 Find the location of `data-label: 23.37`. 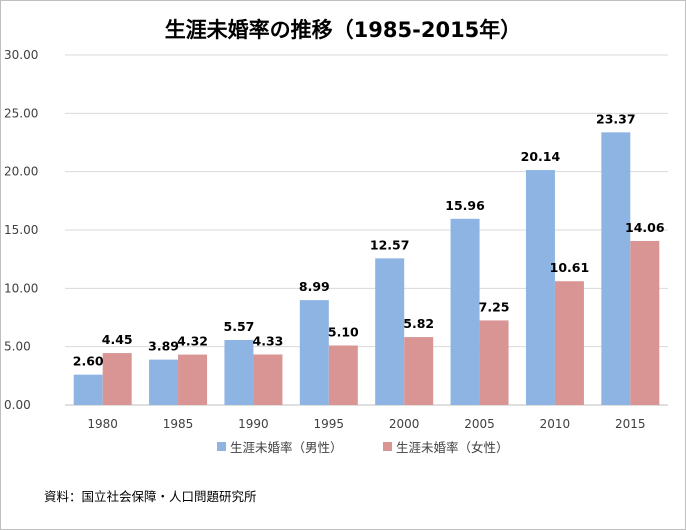

data-label: 23.37 is located at coordinates (616, 118).